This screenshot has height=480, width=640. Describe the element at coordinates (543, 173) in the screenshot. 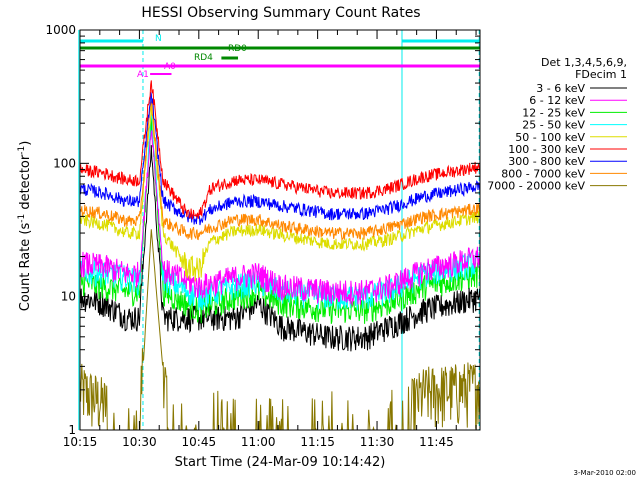

I see `legend-label-7: 800 - 7000 keV` at that location.